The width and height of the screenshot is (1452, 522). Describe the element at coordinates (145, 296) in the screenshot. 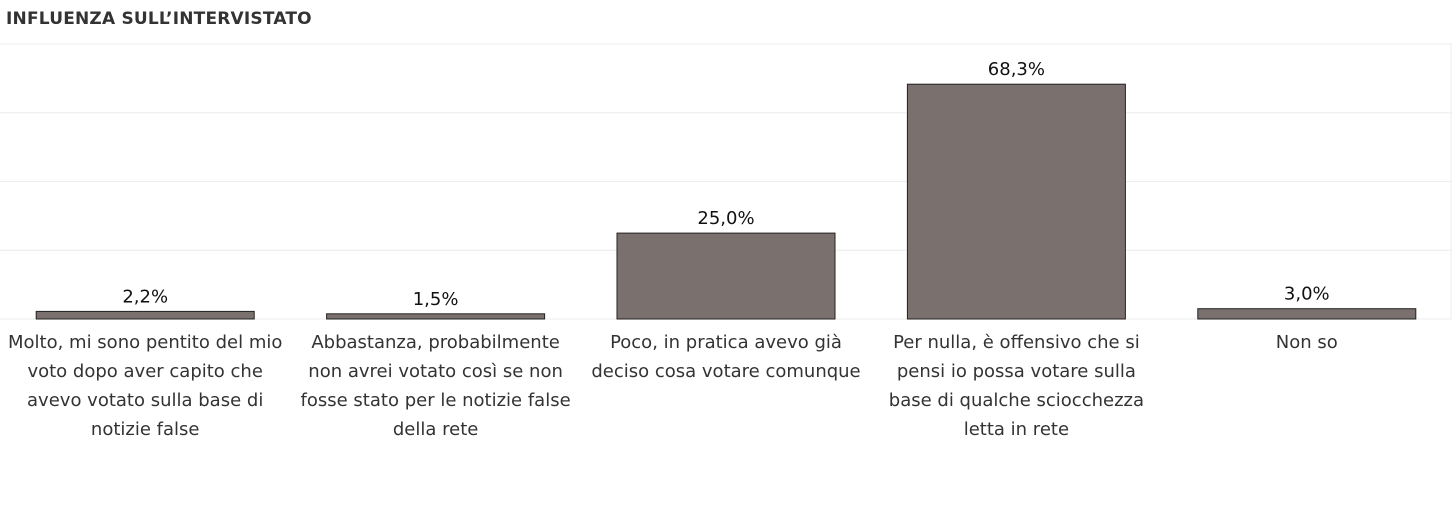

I see `data-label: 2,2%` at that location.